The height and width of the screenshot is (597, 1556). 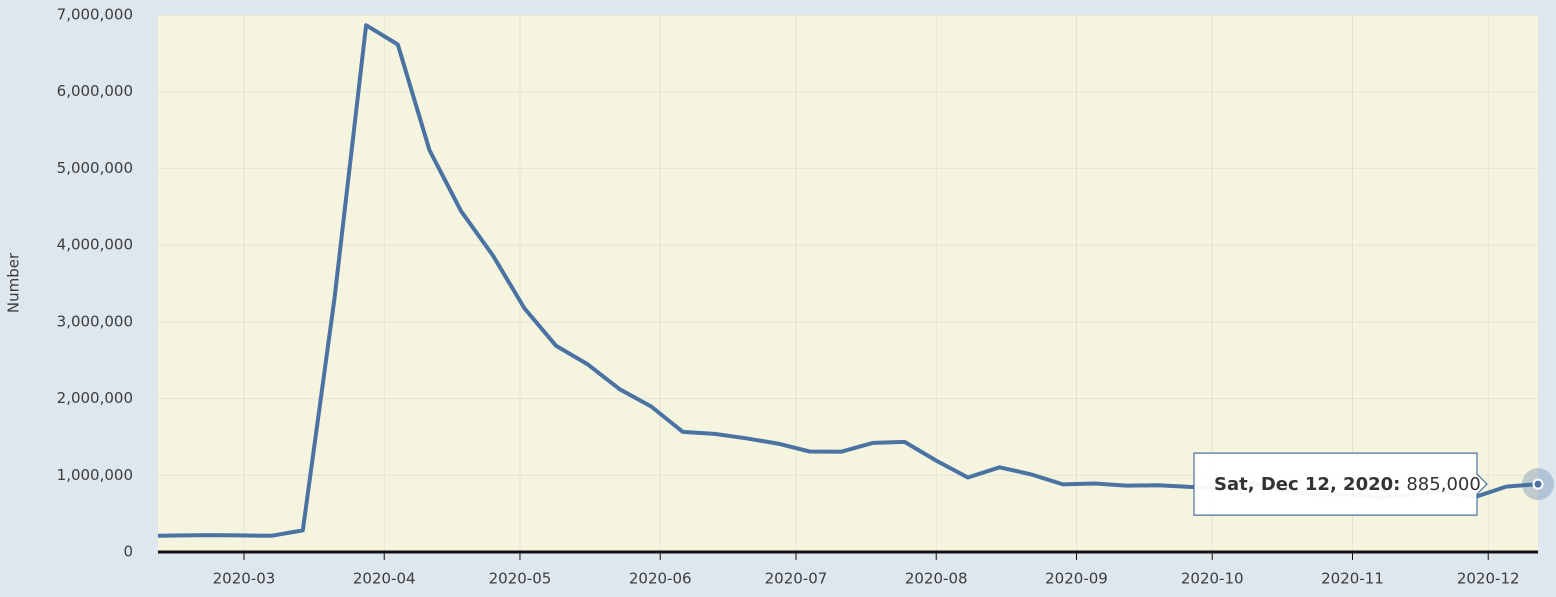 I want to click on y-tick-label: 6,000,000, so click(x=95, y=91).